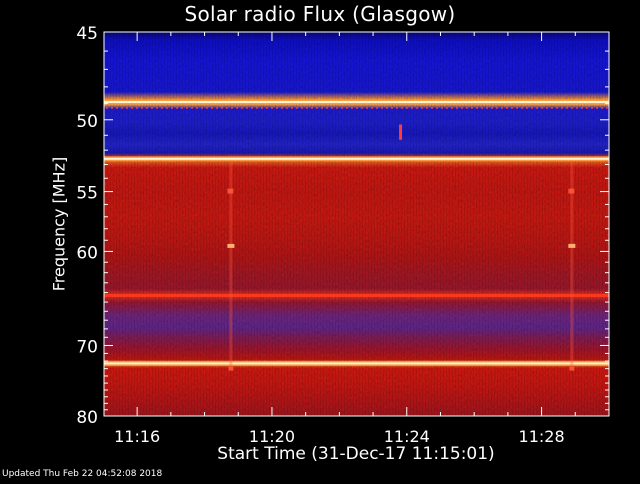 The image size is (640, 484). I want to click on interference-trace, so click(572, 265).